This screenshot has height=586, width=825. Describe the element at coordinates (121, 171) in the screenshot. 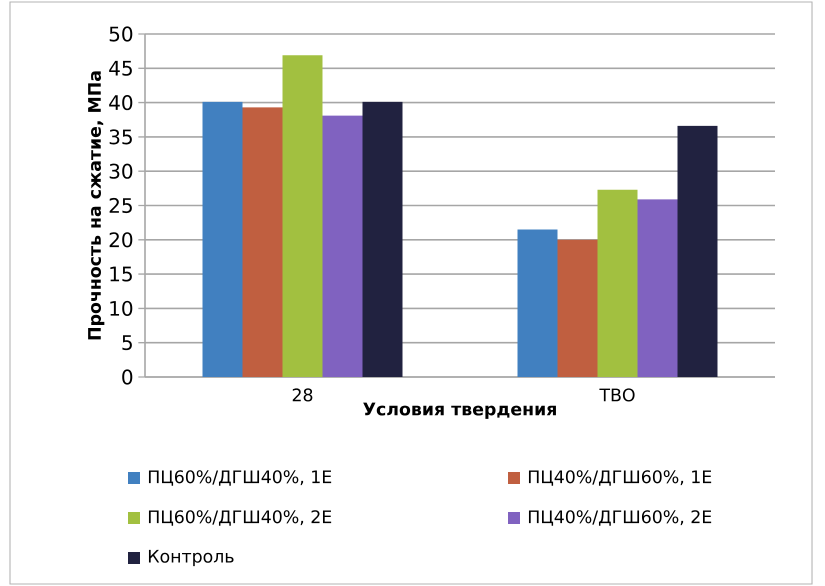

I see `y-tick-label: 30` at that location.